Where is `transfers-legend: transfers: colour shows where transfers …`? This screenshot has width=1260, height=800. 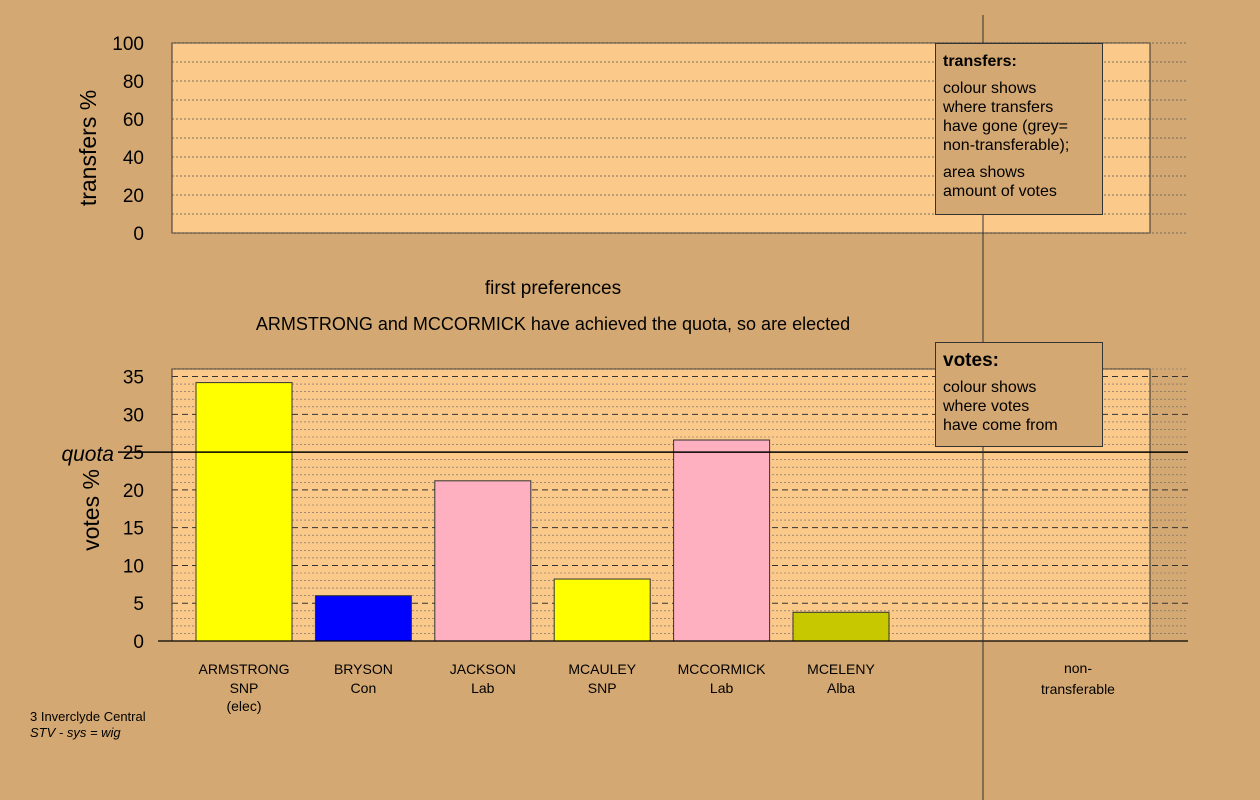
transfers-legend: transfers: colour shows where transfers … is located at coordinates (1019, 129).